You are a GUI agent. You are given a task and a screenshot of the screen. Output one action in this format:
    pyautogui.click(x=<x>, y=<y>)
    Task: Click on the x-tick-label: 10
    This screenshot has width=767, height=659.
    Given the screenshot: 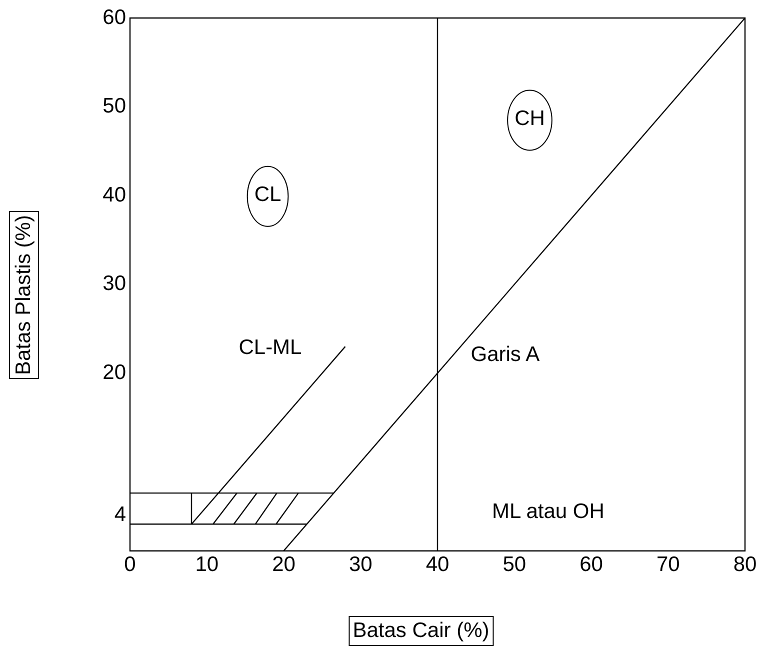 What is the action you would take?
    pyautogui.click(x=207, y=564)
    